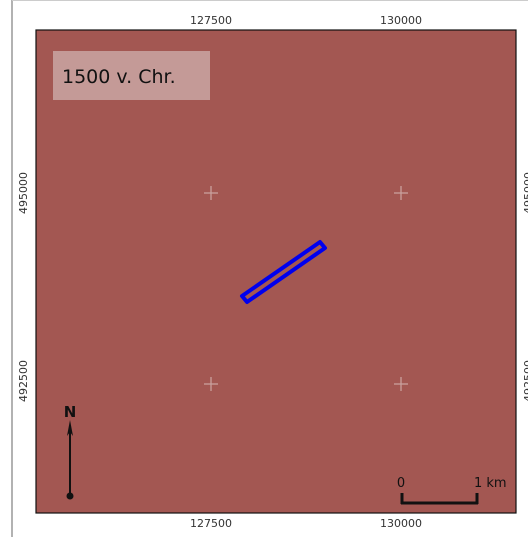 The height and width of the screenshot is (537, 528). Describe the element at coordinates (525, 381) in the screenshot. I see `y-tick-right-492500: 492500` at that location.